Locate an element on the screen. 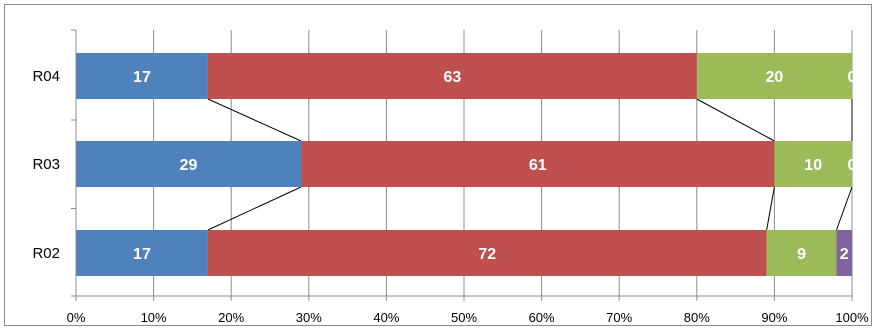 This screenshot has width=878, height=331. x-tick-label: 20% is located at coordinates (231, 317).